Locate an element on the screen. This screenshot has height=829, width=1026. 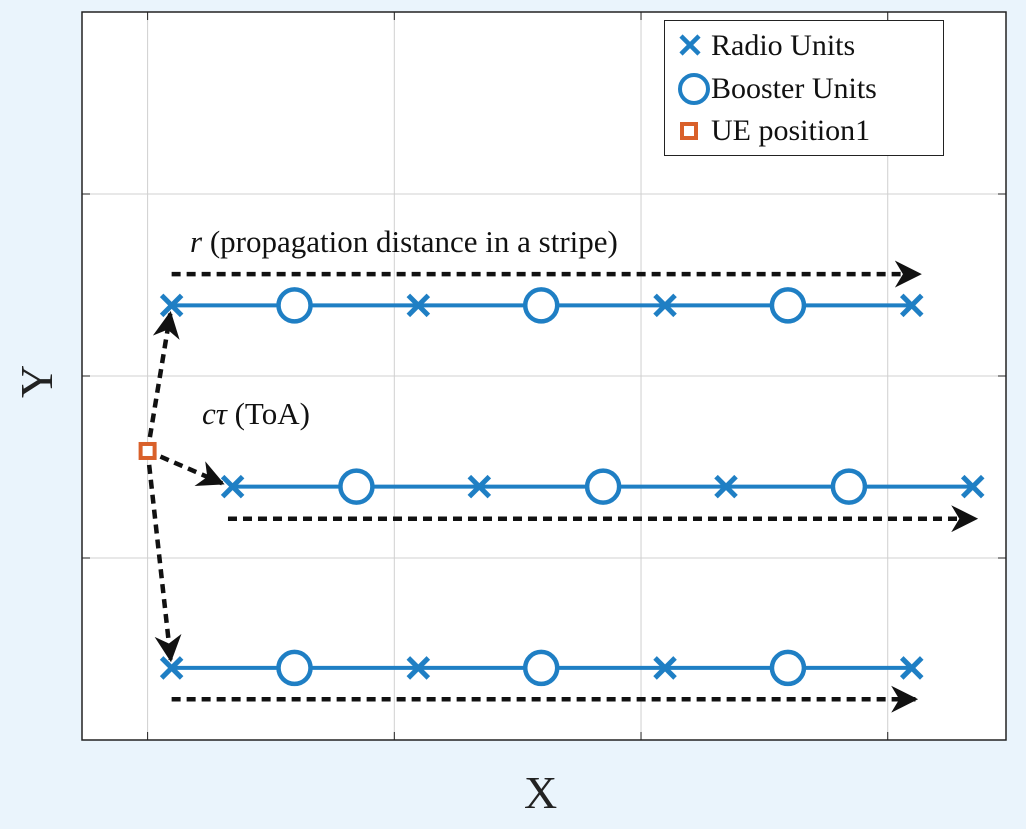
square-marker-icon is located at coordinates (689, 131).